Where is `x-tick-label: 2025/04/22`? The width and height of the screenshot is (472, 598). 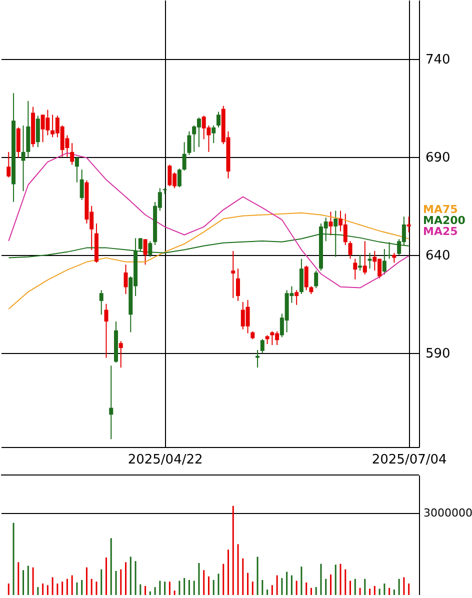
x-tick-label: 2025/04/22 is located at coordinates (165, 460).